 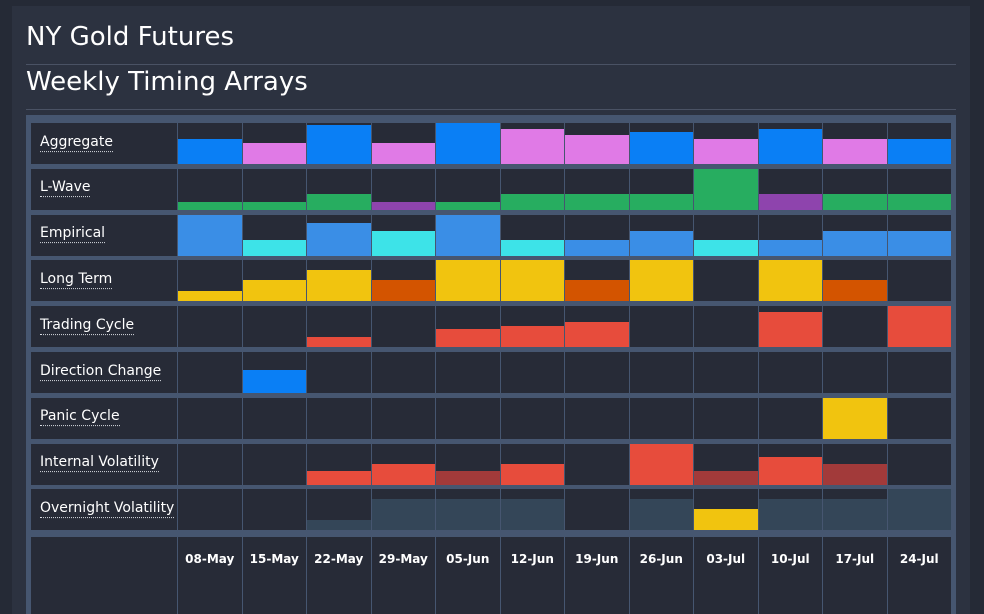 I want to click on axis-column, so click(x=597, y=575).